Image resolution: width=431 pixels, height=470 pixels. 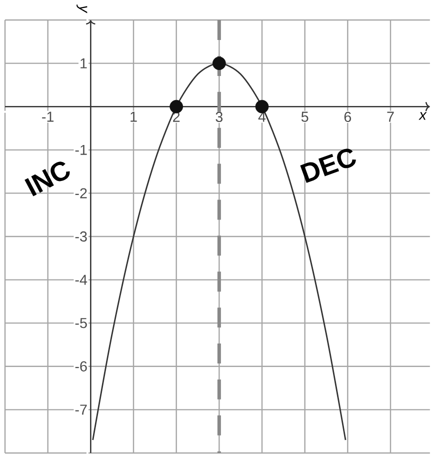 I want to click on y-tick-label: -3, so click(x=81, y=236).